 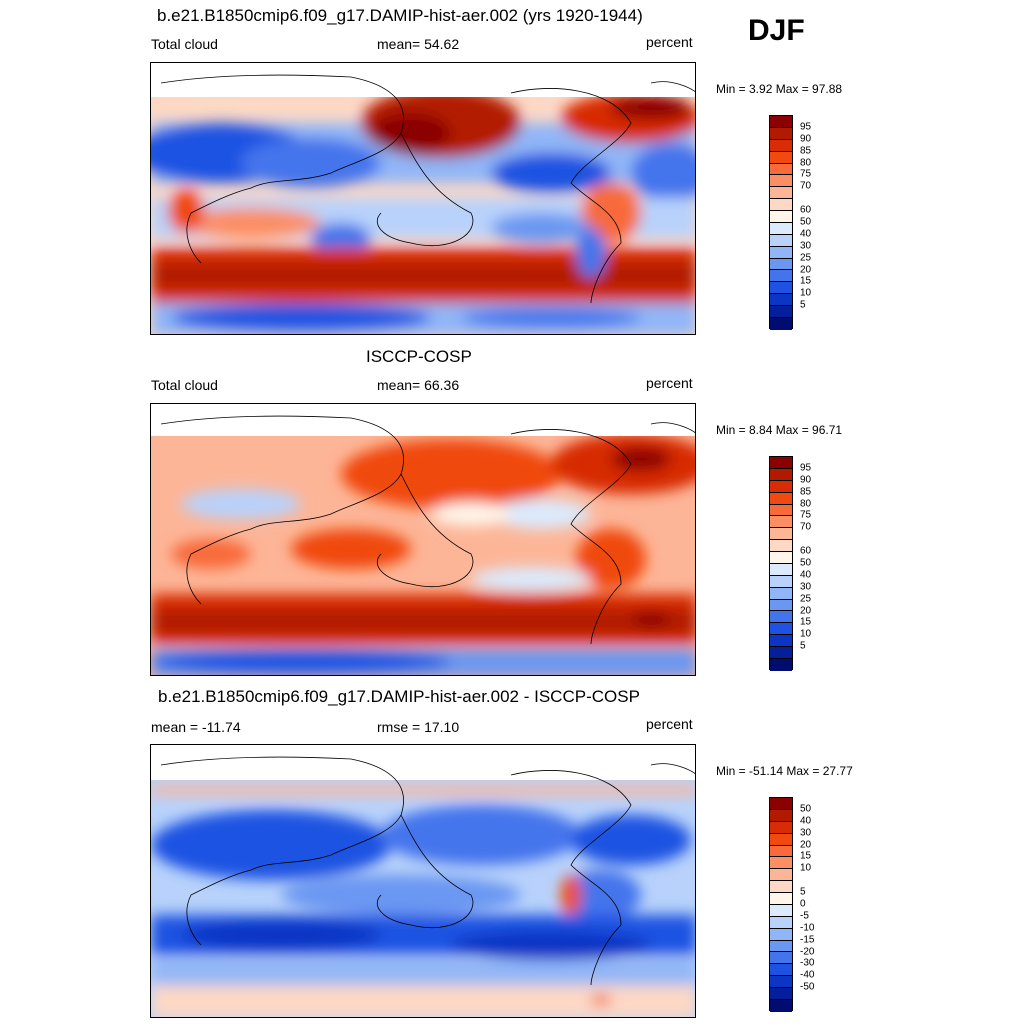 What do you see at coordinates (184, 385) in the screenshot?
I see `panel2-variable-label: Total cloud` at bounding box center [184, 385].